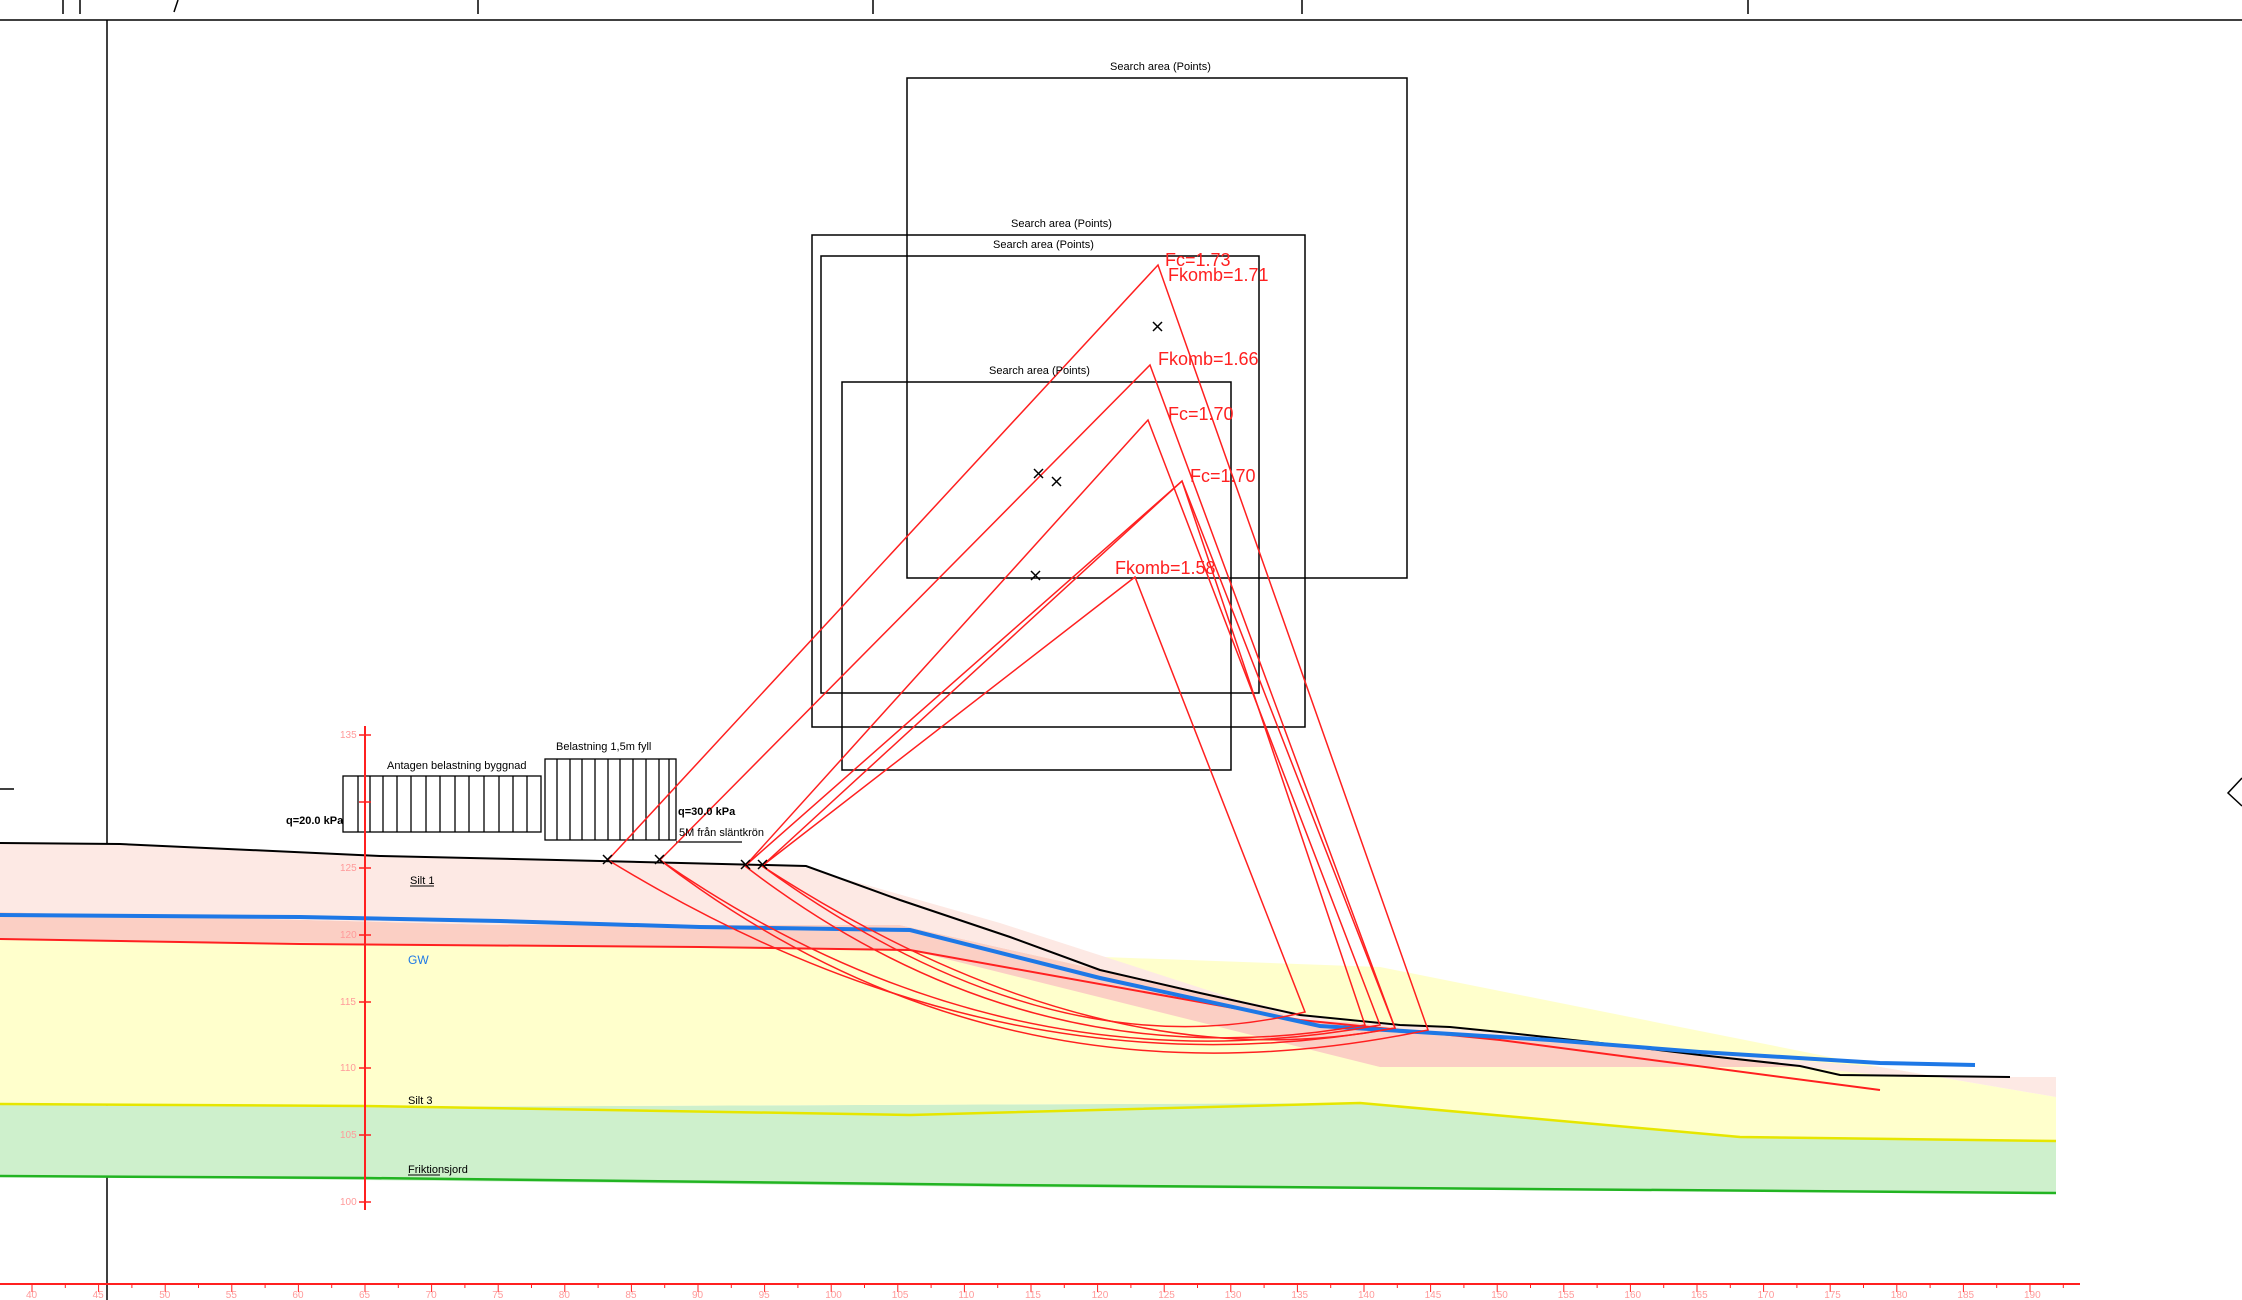 This screenshot has width=2242, height=1300. Describe the element at coordinates (1433, 1295) in the screenshot. I see `distance-tick-label: 145` at that location.